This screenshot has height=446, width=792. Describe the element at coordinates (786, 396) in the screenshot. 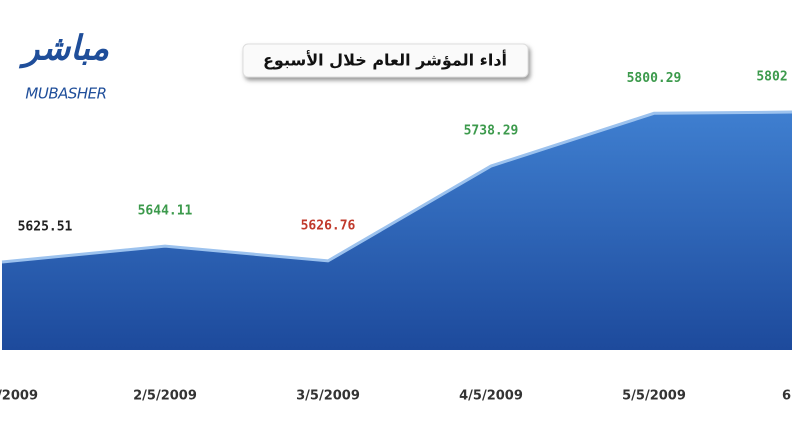

I see `x-tick-label: 6` at that location.